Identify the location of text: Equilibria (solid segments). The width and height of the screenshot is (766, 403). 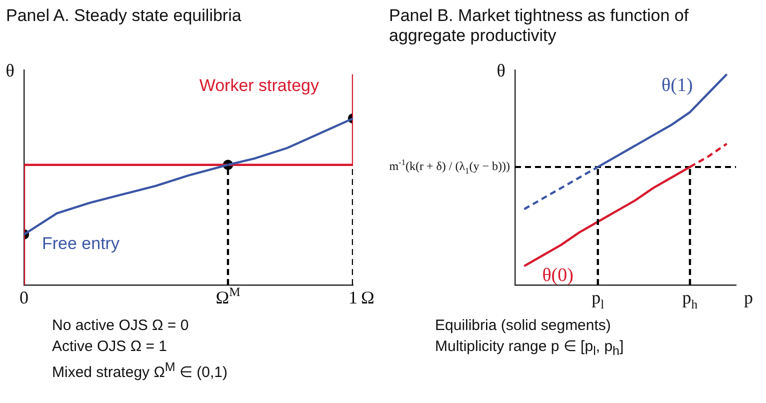
(523, 326).